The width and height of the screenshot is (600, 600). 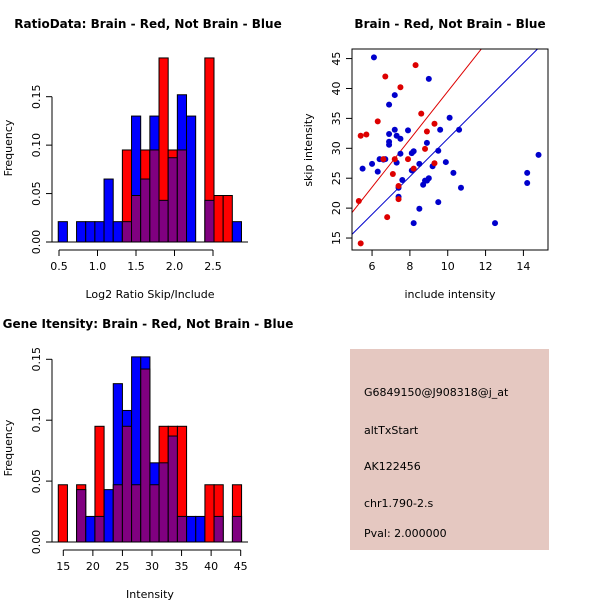 I want to click on scatter-y-tick-label: 45, so click(x=336, y=59).